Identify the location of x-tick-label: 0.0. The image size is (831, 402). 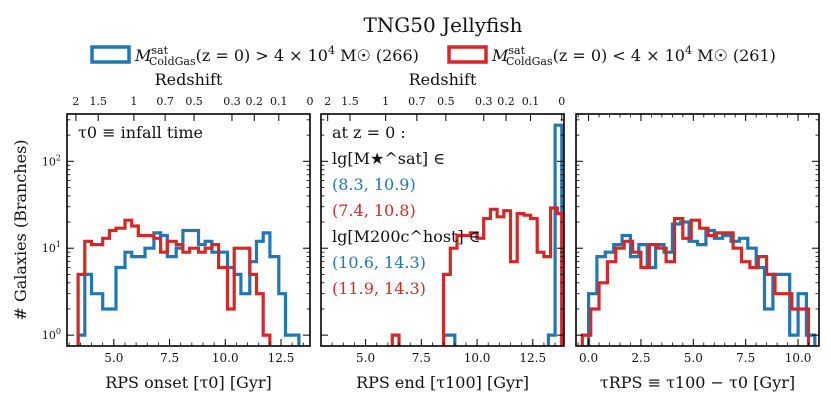
(588, 358).